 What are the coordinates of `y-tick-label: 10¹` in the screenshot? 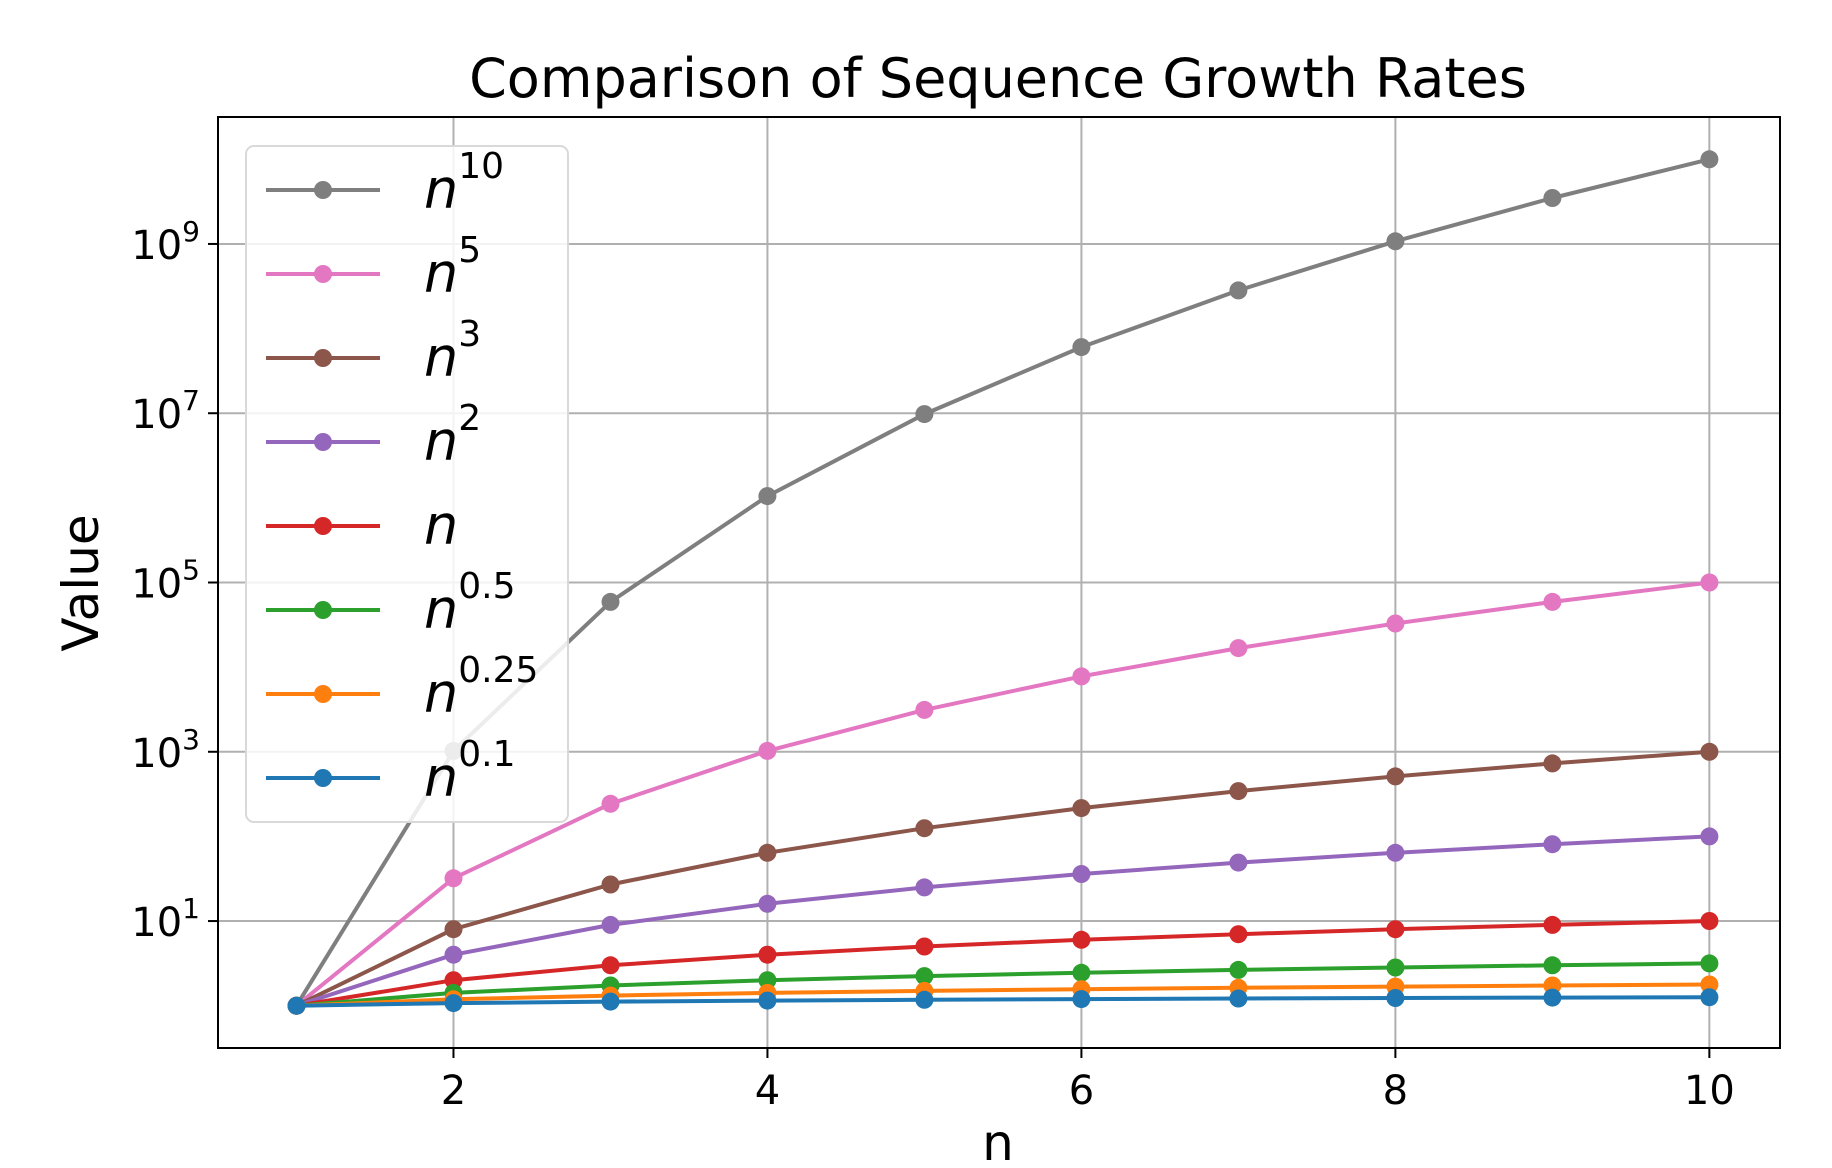 It's located at (165, 919).